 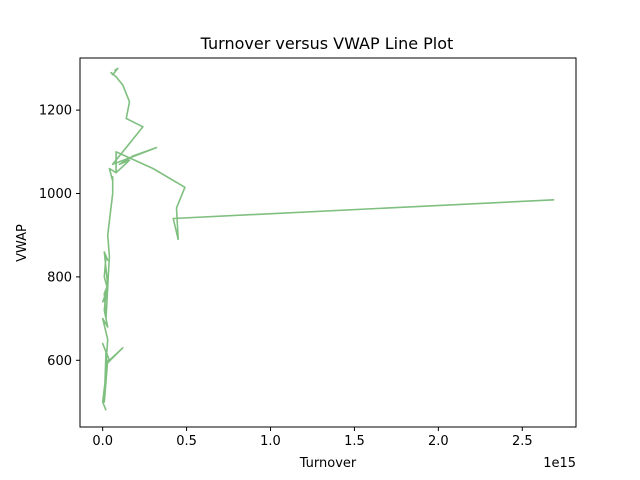 I want to click on x-axis-title: Turnover, so click(x=328, y=463).